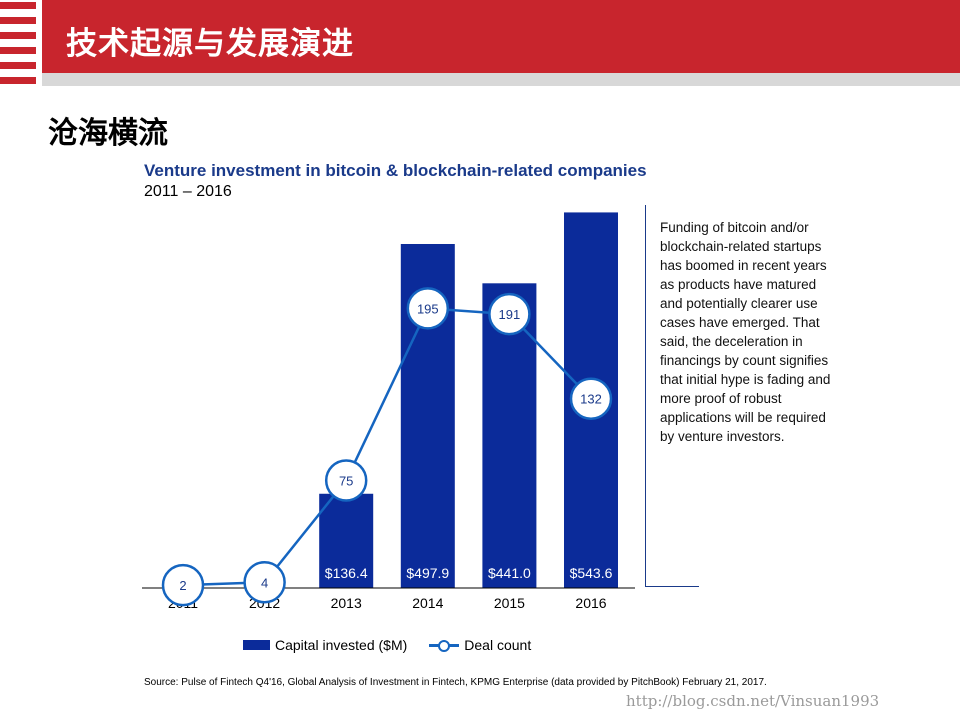 The height and width of the screenshot is (720, 960). I want to click on deal-point-2015, so click(509, 314).